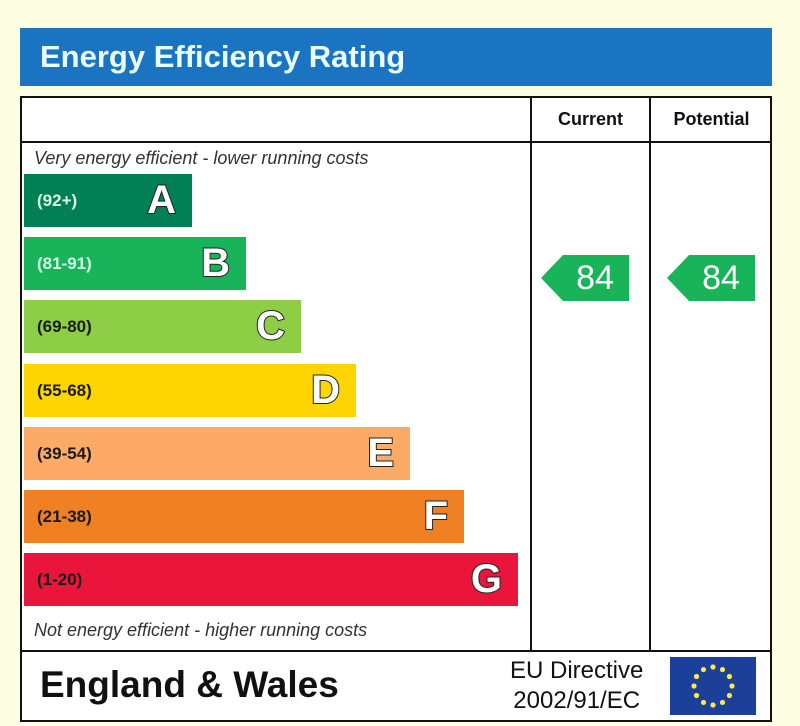  What do you see at coordinates (577, 700) in the screenshot?
I see `directive-line2: 2002/91/EC` at bounding box center [577, 700].